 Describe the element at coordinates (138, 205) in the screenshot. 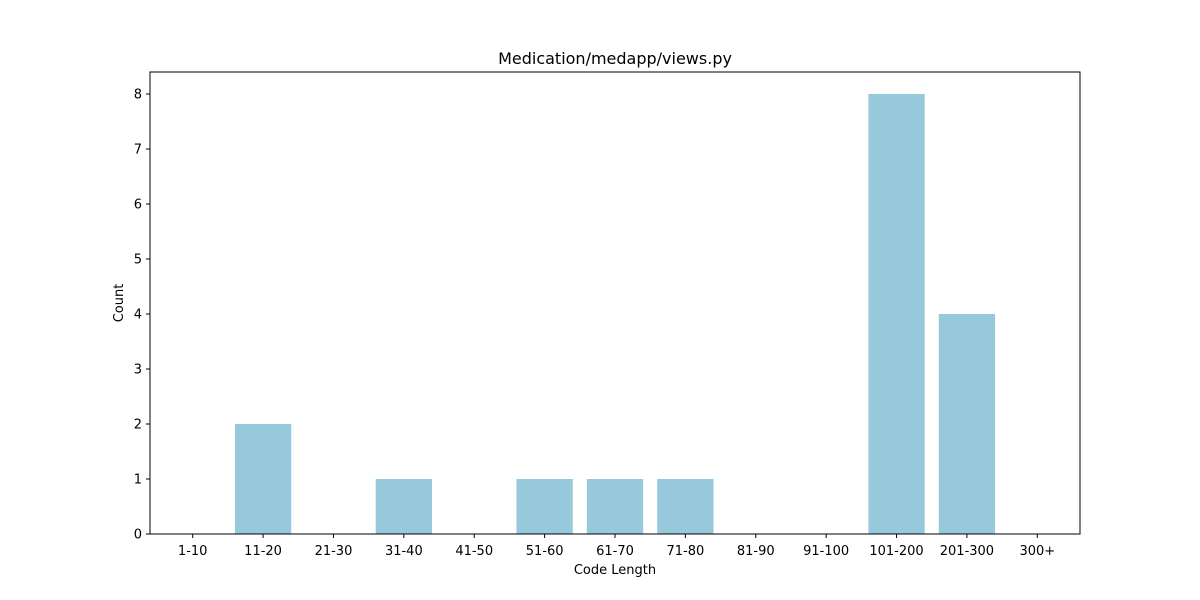

I see `y-tick-label: 6` at that location.